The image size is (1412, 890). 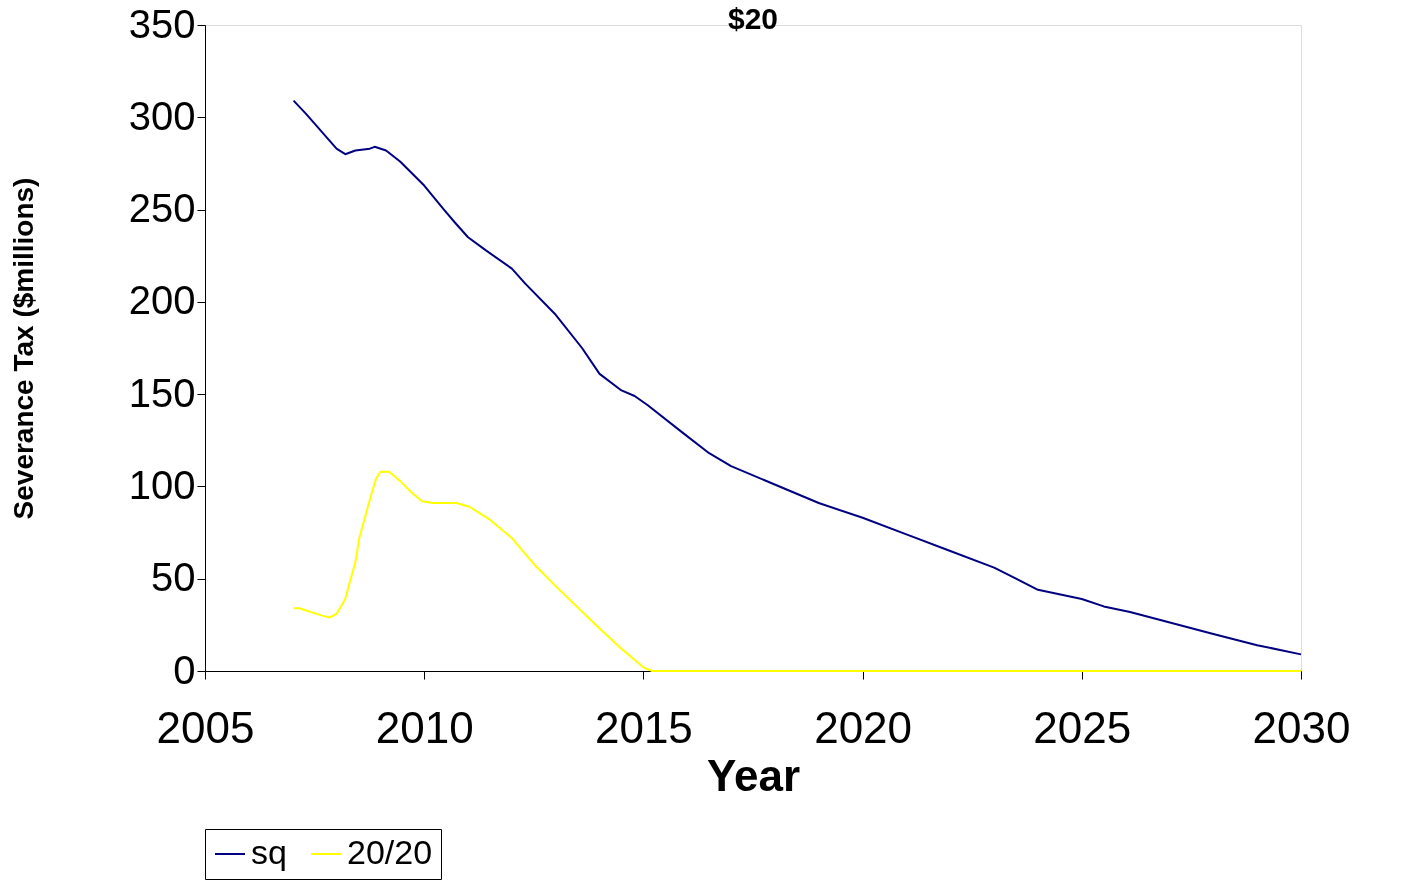 What do you see at coordinates (390, 852) in the screenshot?
I see `legend-label: 20/20` at bounding box center [390, 852].